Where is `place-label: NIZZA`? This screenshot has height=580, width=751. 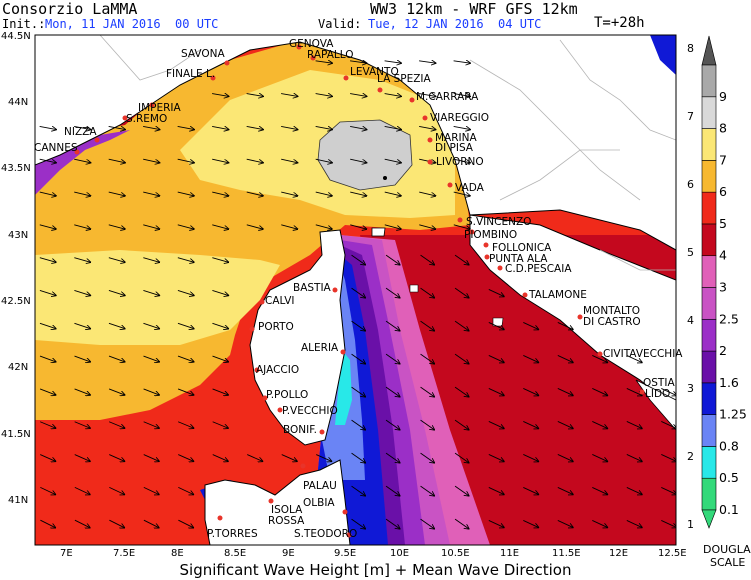 place-label: NIZZA is located at coordinates (80, 132).